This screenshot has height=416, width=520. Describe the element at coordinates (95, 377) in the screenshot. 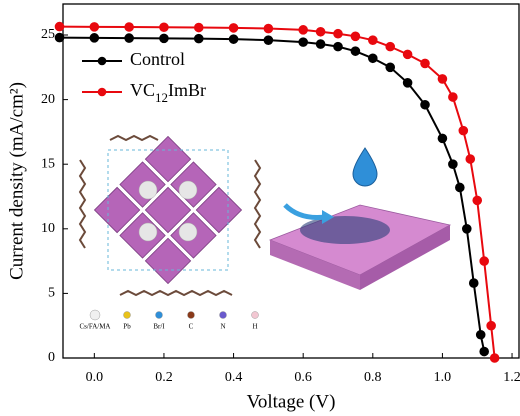

I see `x-tick-label: 0.0` at that location.